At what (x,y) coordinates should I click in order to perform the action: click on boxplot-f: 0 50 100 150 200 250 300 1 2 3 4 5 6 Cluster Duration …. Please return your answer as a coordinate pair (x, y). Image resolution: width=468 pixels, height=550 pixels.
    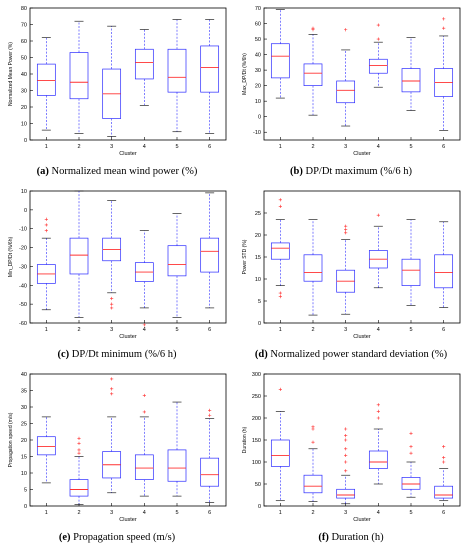
    Looking at the image, I should click on (351, 447).